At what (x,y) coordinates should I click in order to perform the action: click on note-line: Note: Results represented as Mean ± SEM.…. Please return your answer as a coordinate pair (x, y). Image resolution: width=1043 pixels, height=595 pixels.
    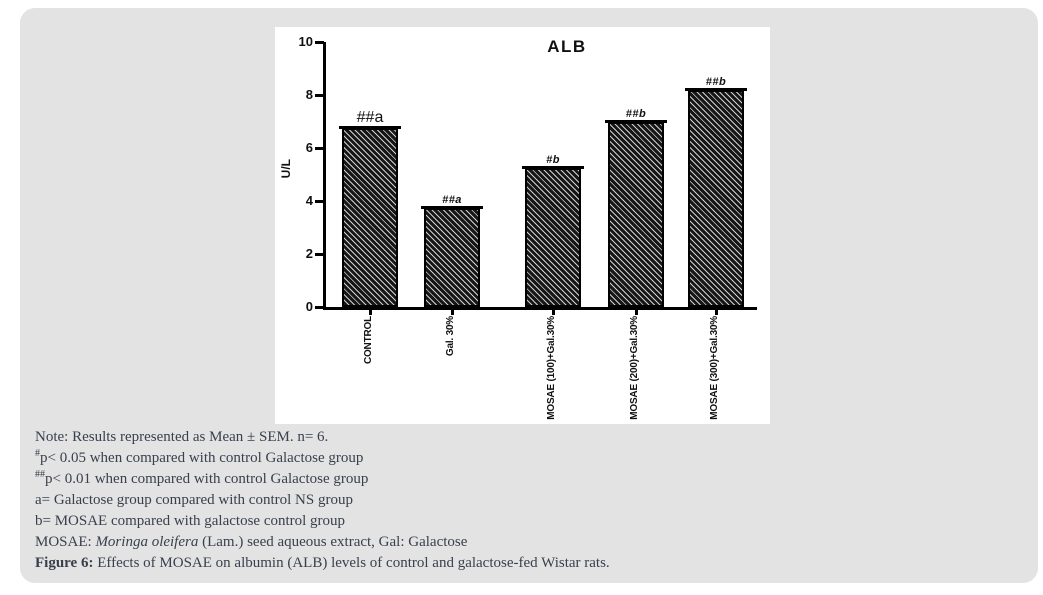
    Looking at the image, I should click on (525, 437).